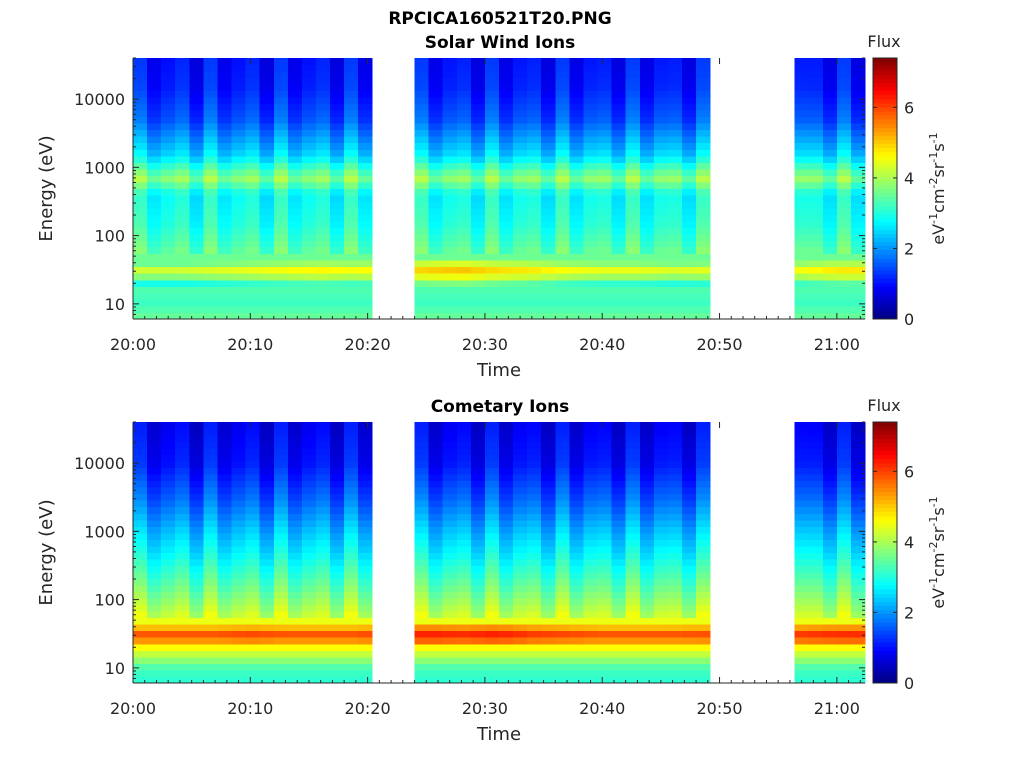 This screenshot has width=1024, height=768. I want to click on figure-title: RPCICA160521T20.PNG, so click(499, 19).